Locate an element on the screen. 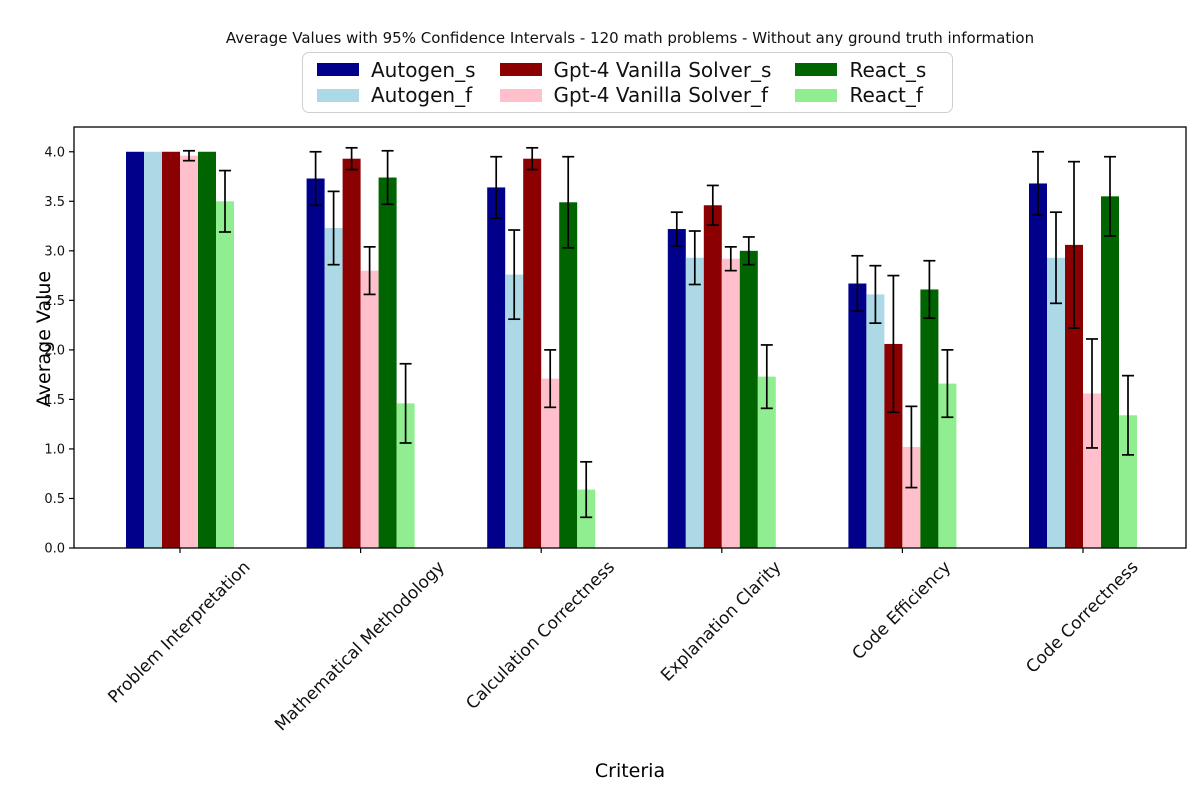  x-axis-label: Criteria is located at coordinates (630, 771).